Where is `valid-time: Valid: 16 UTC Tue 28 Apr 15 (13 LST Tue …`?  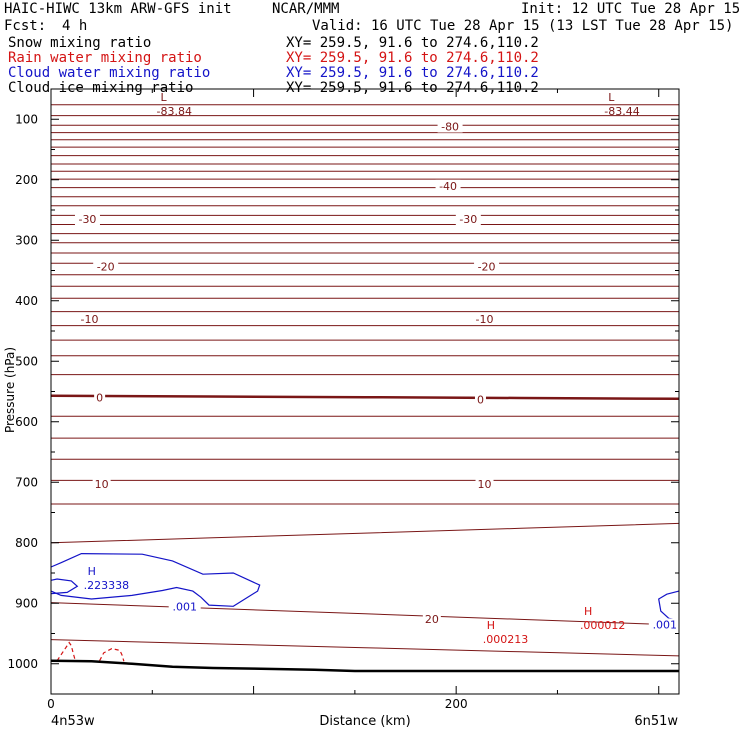
valid-time: Valid: 16 UTC Tue 28 Apr 15 (13 LST Tue … is located at coordinates (523, 26).